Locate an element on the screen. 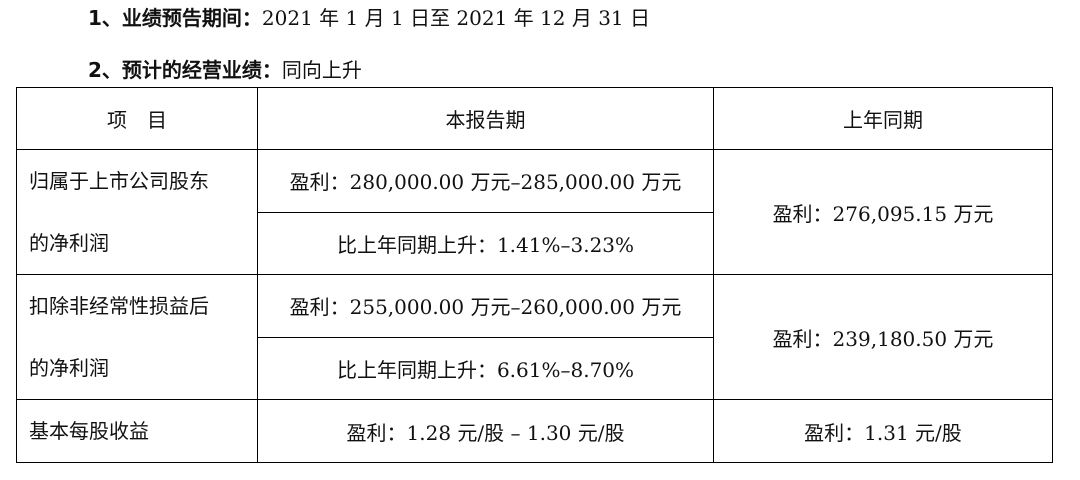 The image size is (1080, 480). prior-profit-cell: 盈利：276,095.15 万元 is located at coordinates (883, 212).